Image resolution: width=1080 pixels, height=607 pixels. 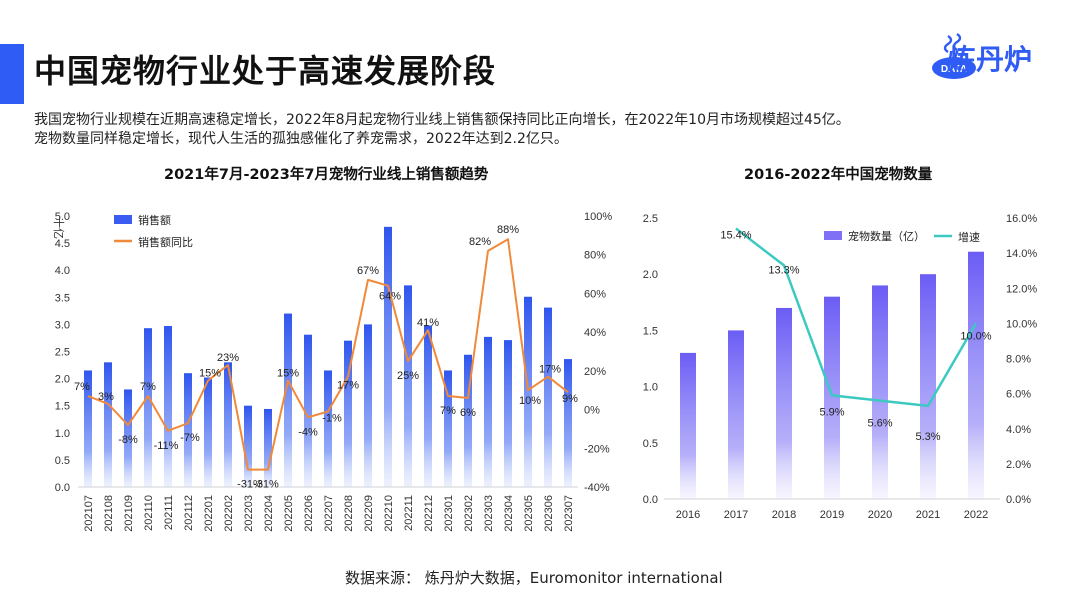 I want to click on data-label: -4%, so click(x=308, y=432).